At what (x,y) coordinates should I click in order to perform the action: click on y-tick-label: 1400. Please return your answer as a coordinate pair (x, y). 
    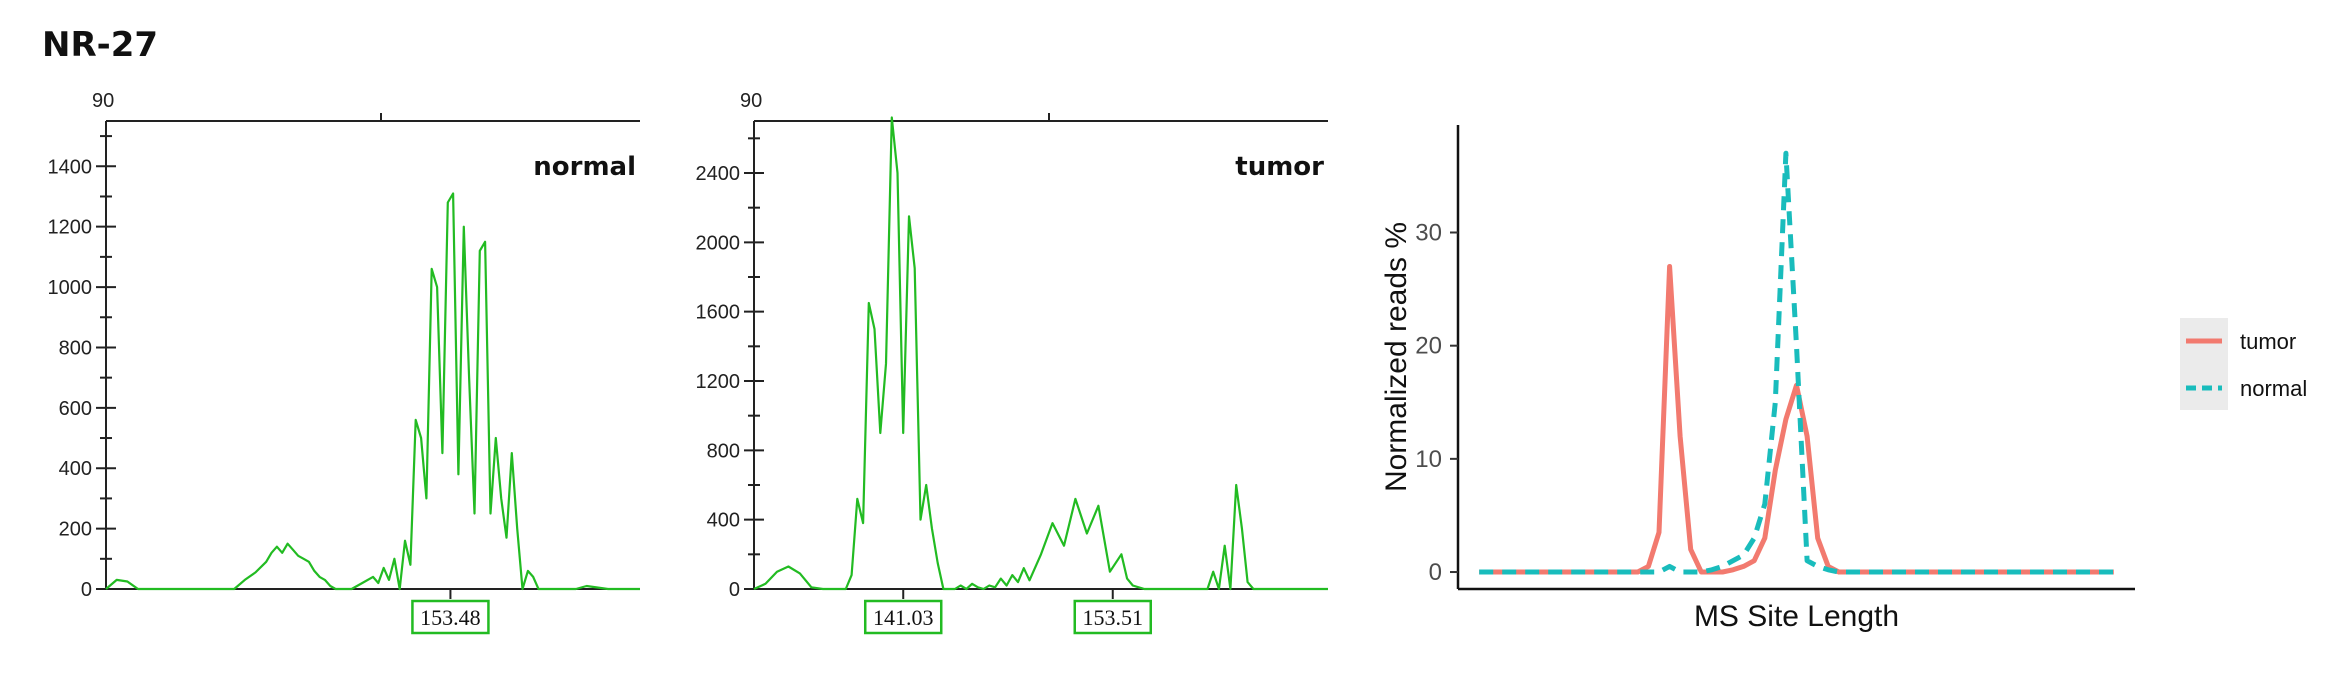
    Looking at the image, I should click on (70, 167).